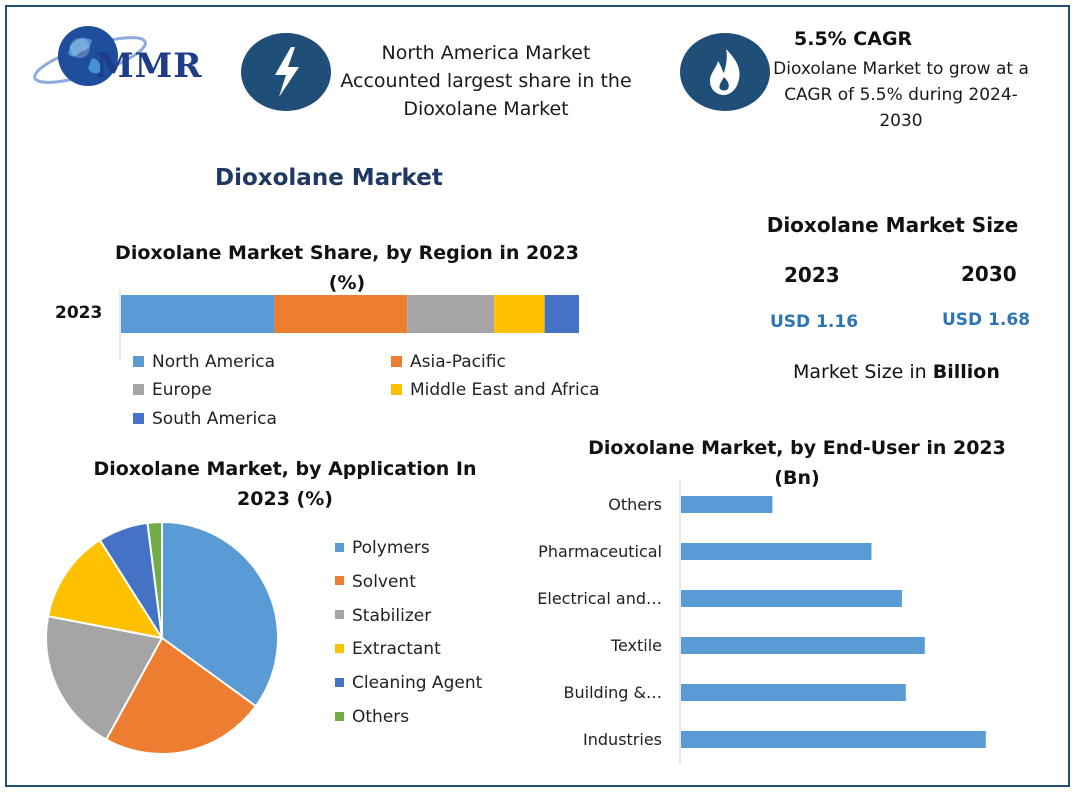 The width and height of the screenshot is (1077, 792). Describe the element at coordinates (892, 225) in the screenshot. I see `market-size-heading: Dioxolane Market Size` at that location.